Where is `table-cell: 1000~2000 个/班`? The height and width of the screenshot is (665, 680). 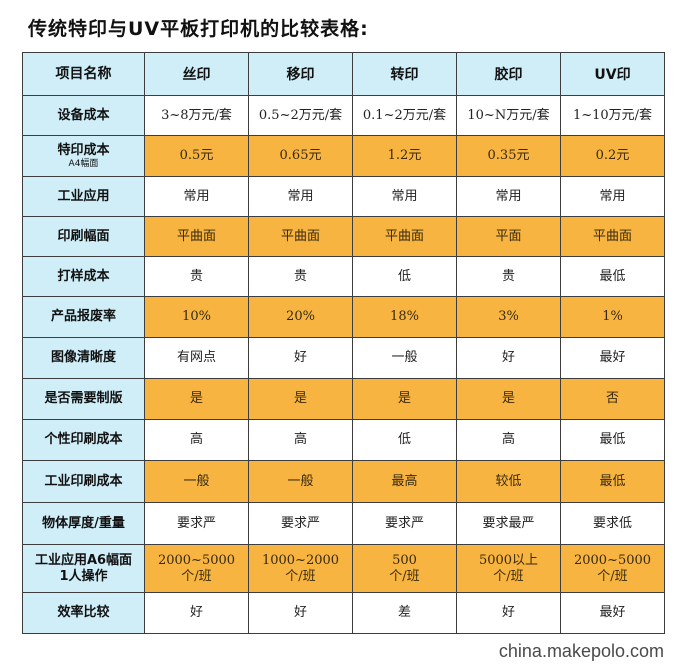
table-cell: 1000~2000 个/班 is located at coordinates (300, 568).